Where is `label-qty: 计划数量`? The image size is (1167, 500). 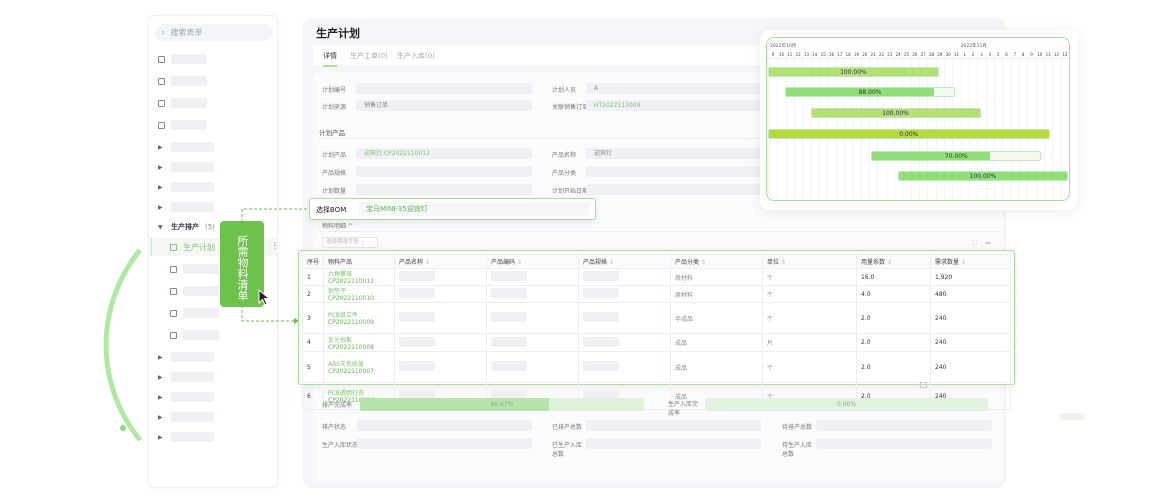
label-qty: 计划数量 is located at coordinates (334, 191).